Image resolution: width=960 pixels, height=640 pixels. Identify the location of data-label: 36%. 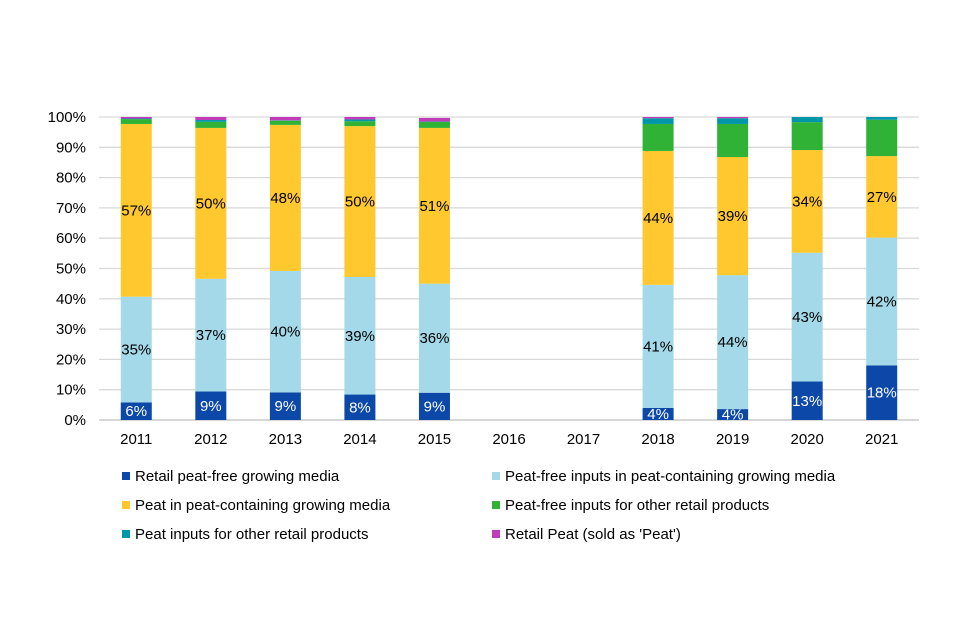
(434, 338).